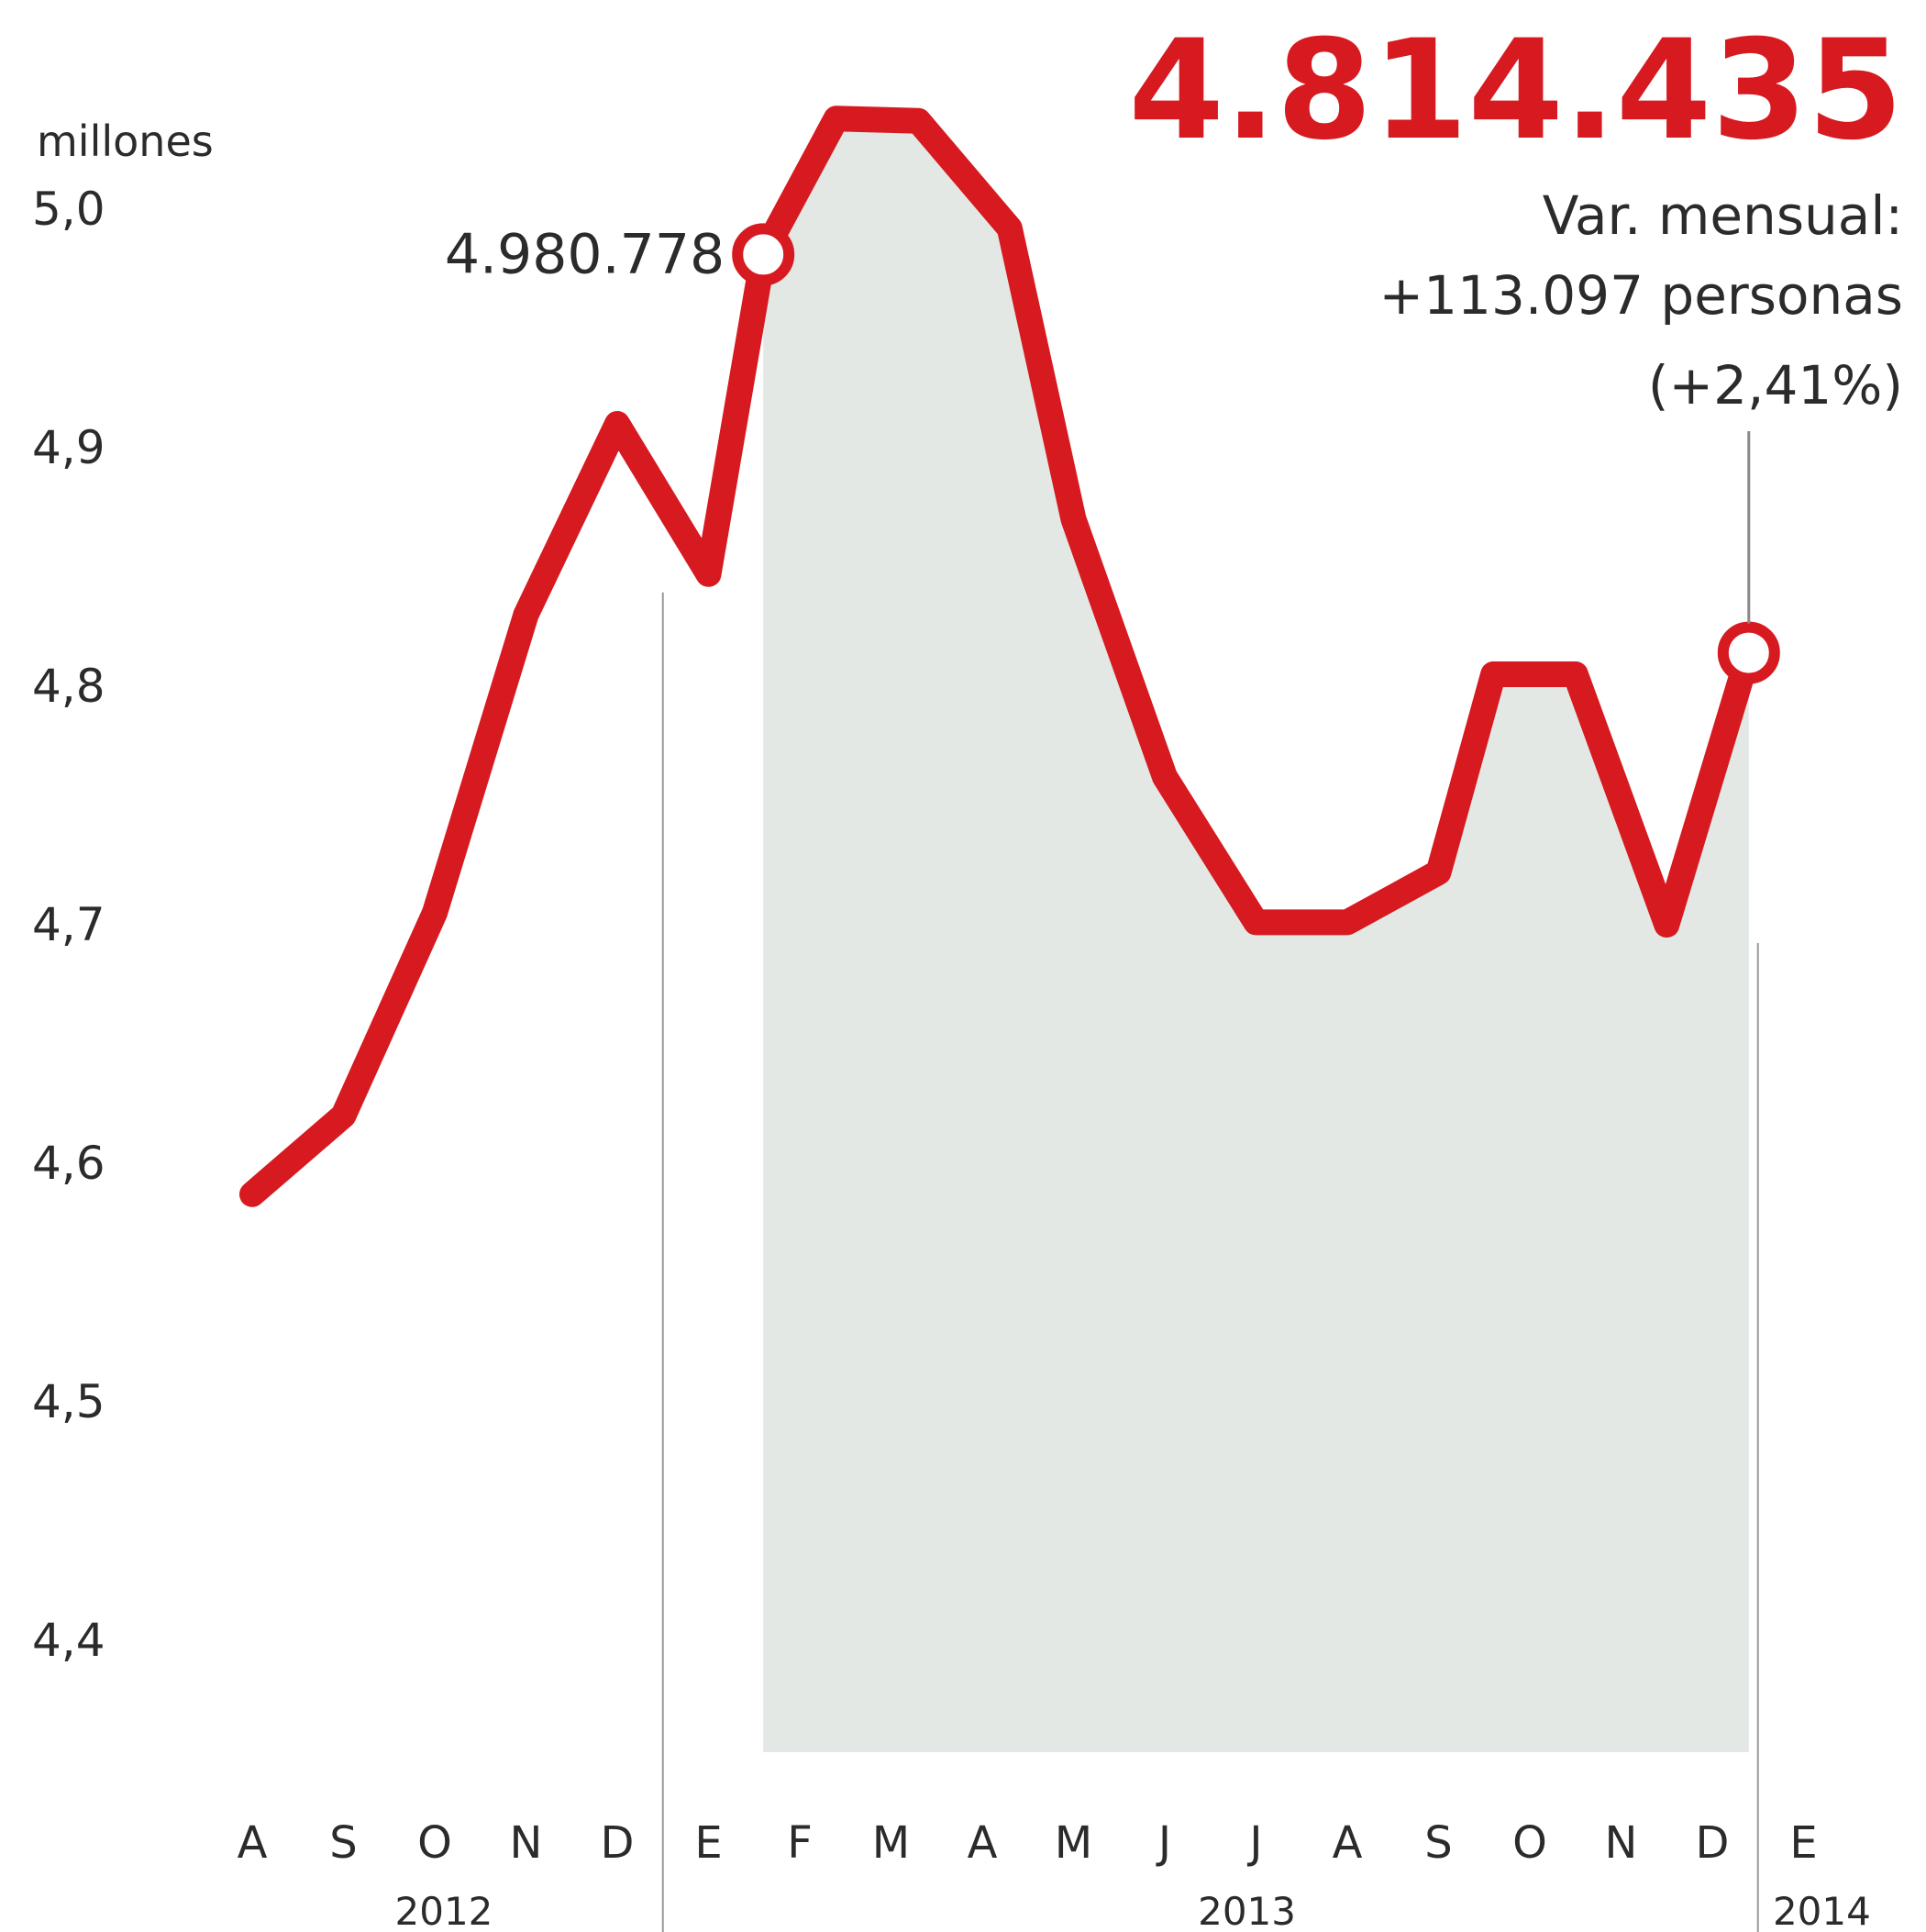 The width and height of the screenshot is (1926, 1932). I want to click on year-label: 2014, so click(1822, 1910).